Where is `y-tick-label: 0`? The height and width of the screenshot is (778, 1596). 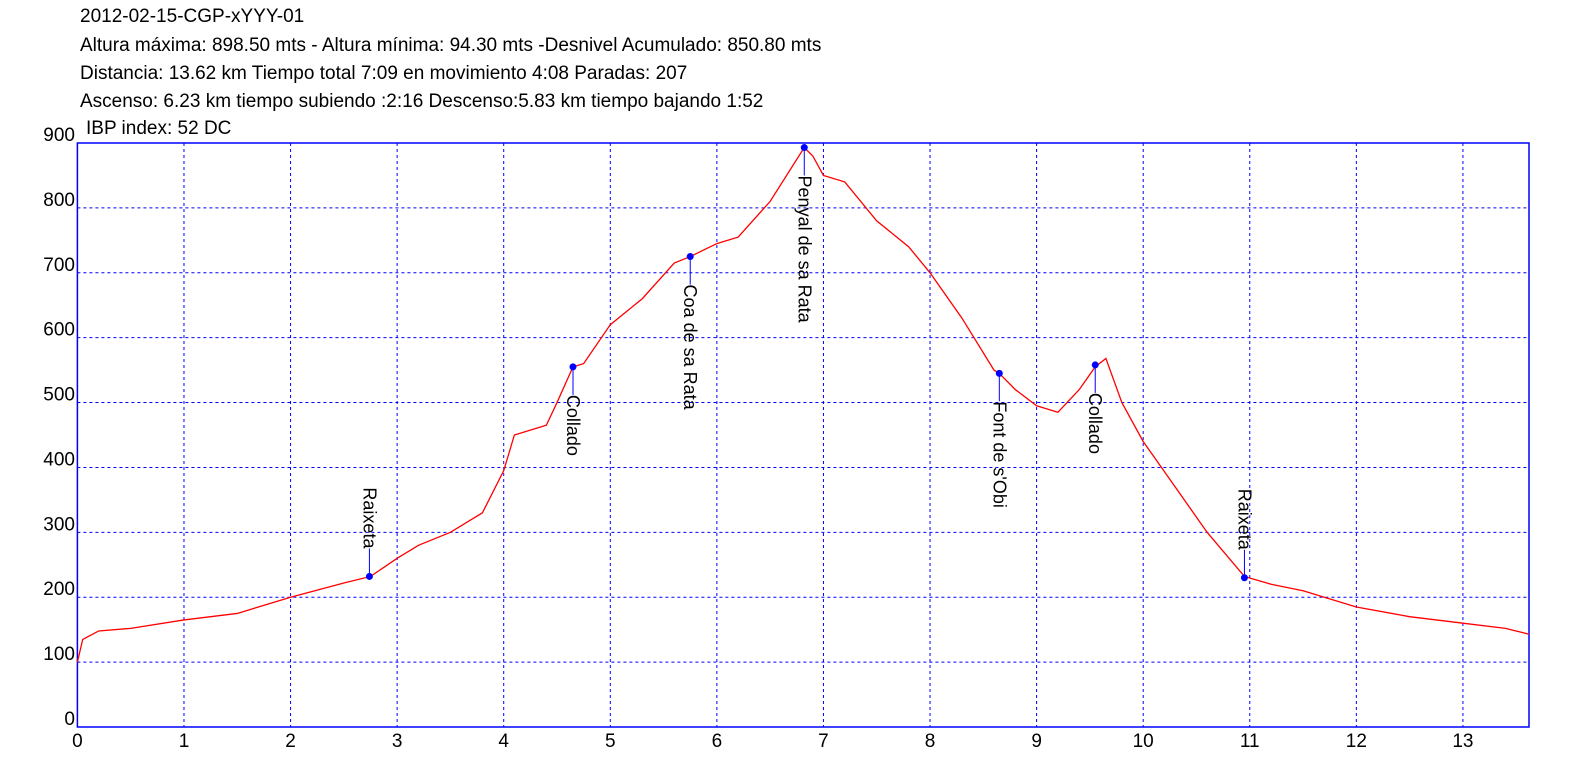 y-tick-label: 0 is located at coordinates (69, 719).